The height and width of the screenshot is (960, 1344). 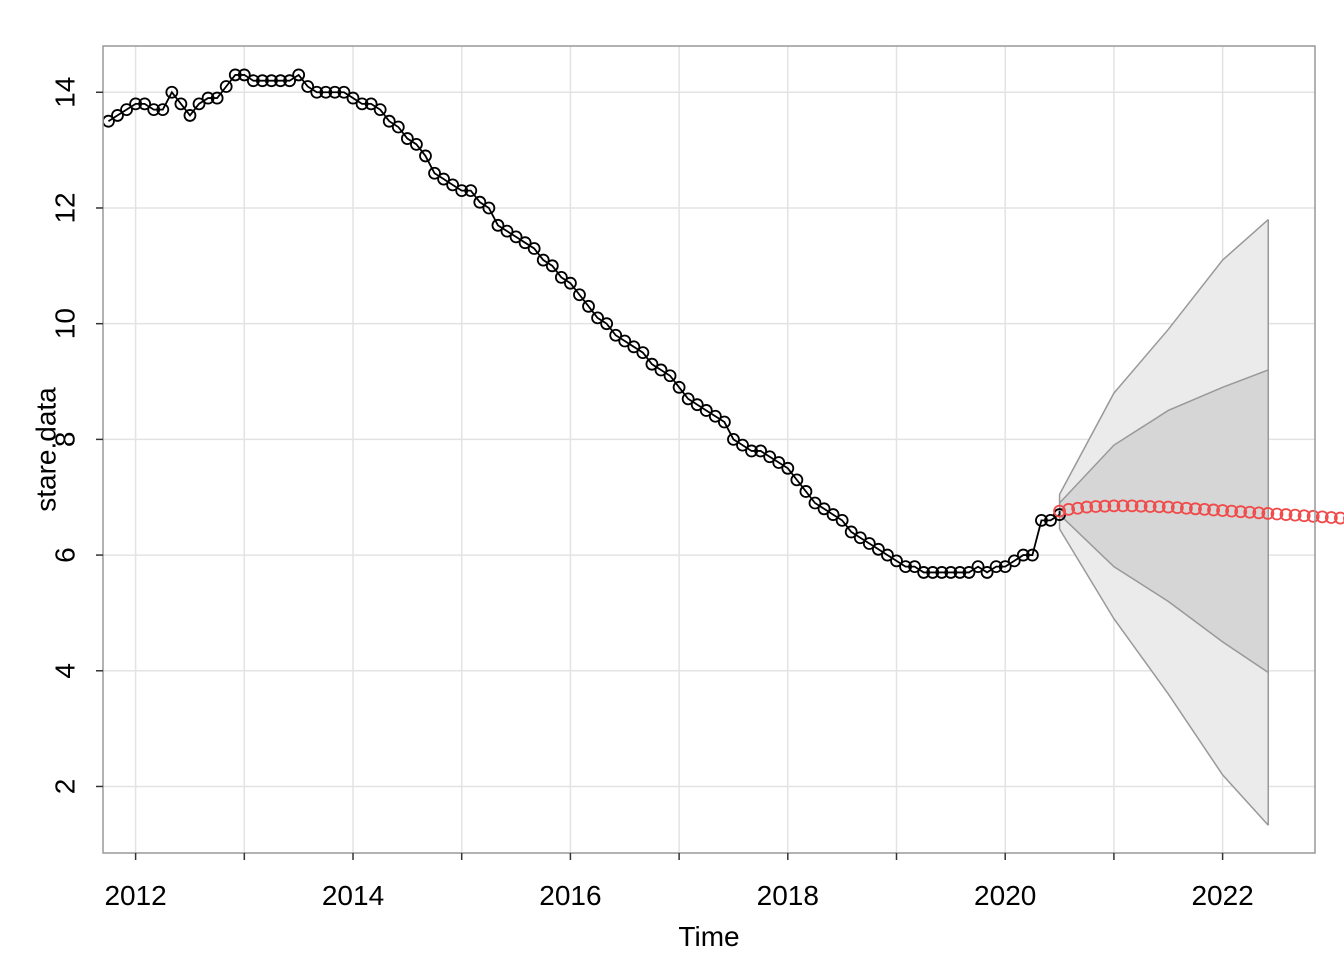 I want to click on x-tick-label: 2014, so click(x=353, y=895).